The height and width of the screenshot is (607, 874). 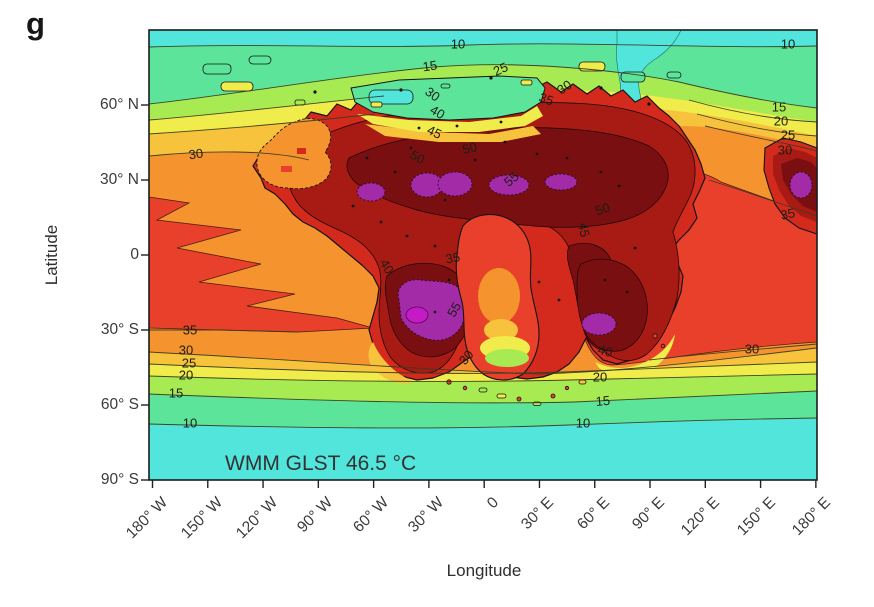 What do you see at coordinates (484, 484) in the screenshot?
I see `x-axis-ticks` at bounding box center [484, 484].